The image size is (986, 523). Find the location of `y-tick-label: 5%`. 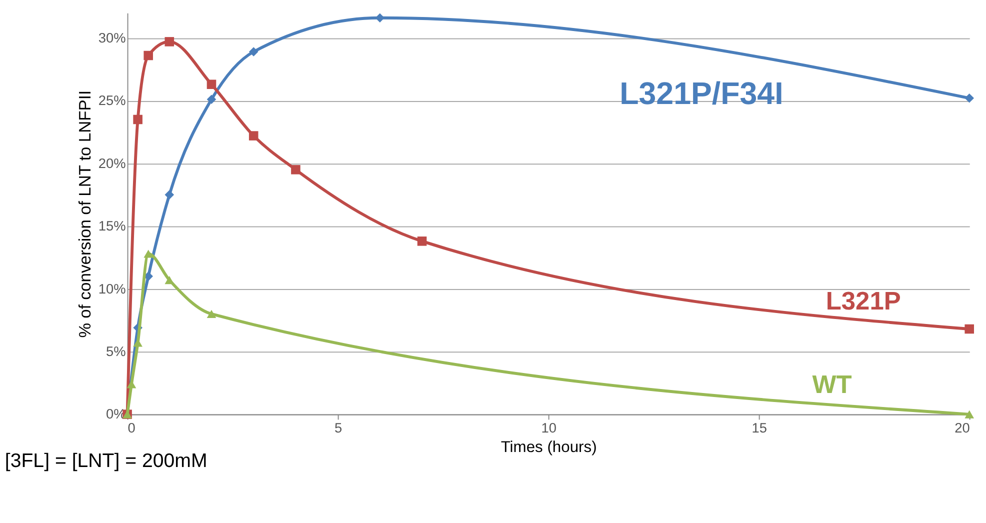

y-tick-label: 5% is located at coordinates (116, 351).